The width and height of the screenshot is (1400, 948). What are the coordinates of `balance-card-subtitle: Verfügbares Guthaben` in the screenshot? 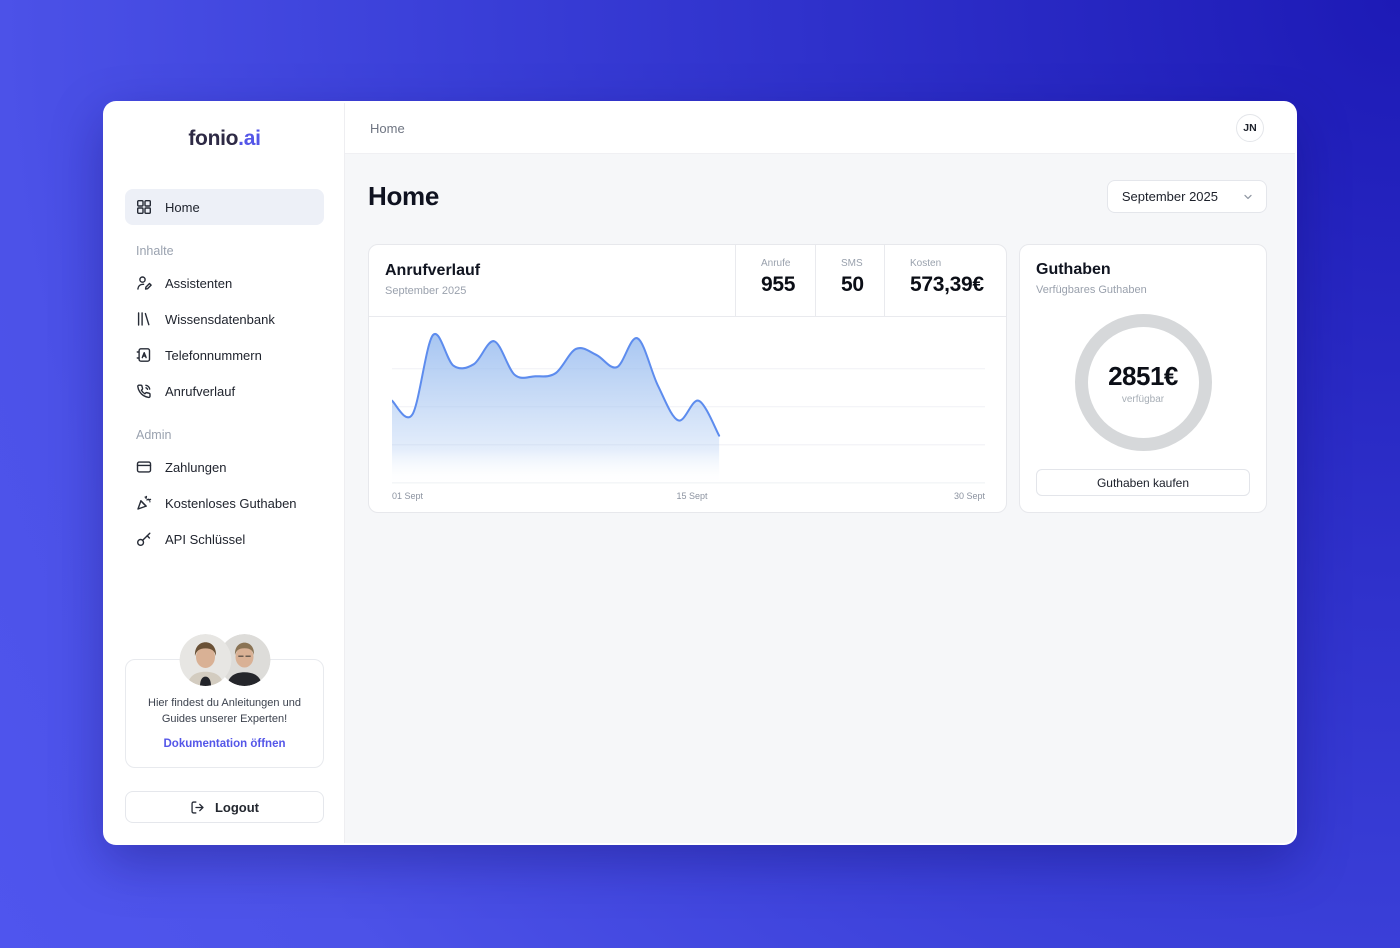 It's located at (1091, 290).